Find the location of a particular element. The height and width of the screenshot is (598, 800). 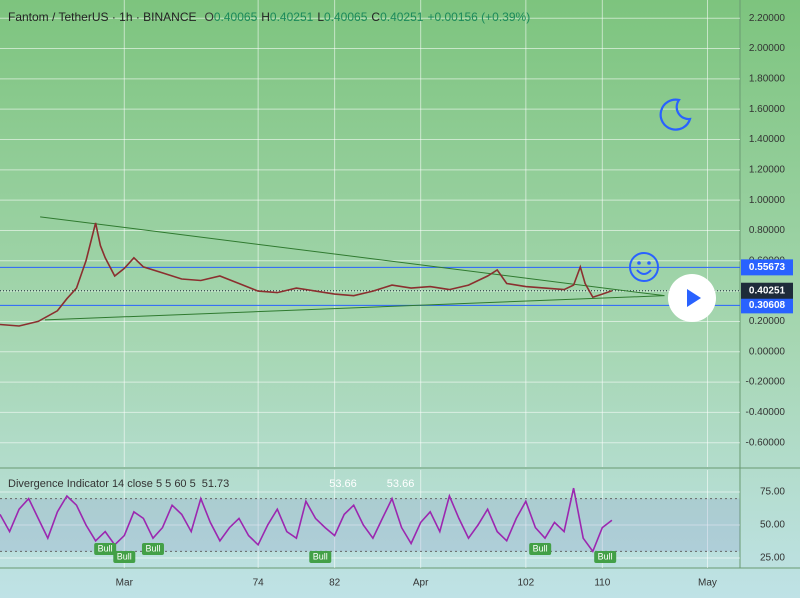

y-tick-label: 2.00000 is located at coordinates (767, 48).